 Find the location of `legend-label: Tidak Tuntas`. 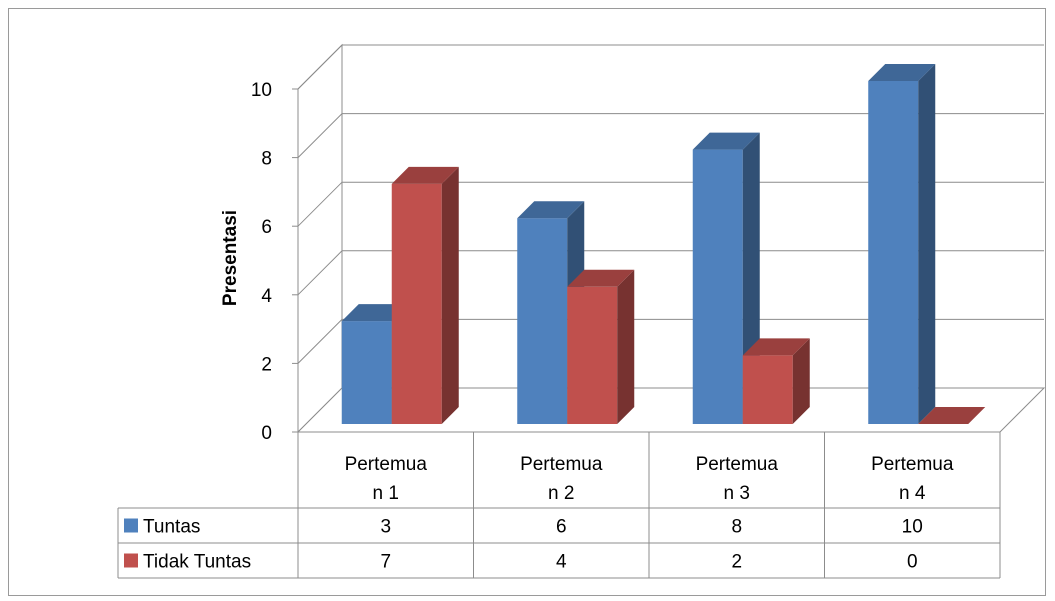

legend-label: Tidak Tuntas is located at coordinates (197, 562).